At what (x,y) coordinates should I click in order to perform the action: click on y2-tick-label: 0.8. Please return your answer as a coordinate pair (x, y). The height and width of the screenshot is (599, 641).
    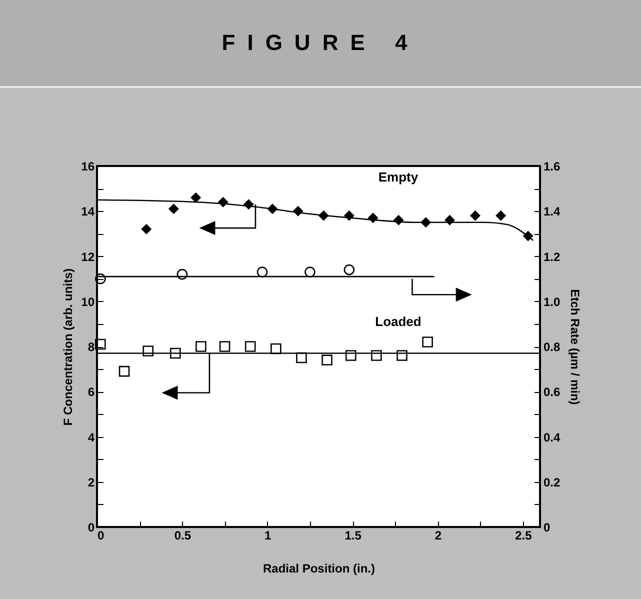
    Looking at the image, I should click on (552, 347).